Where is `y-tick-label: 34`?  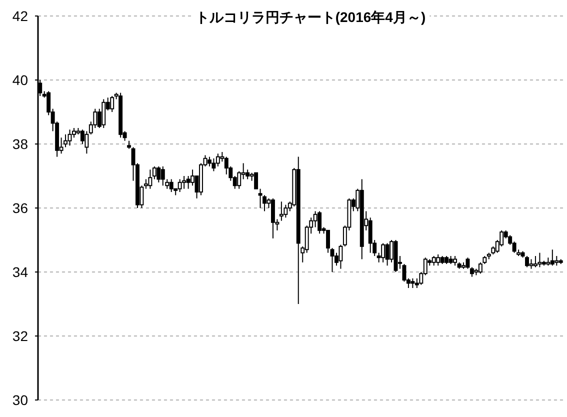
y-tick-label: 34 is located at coordinates (20, 272).